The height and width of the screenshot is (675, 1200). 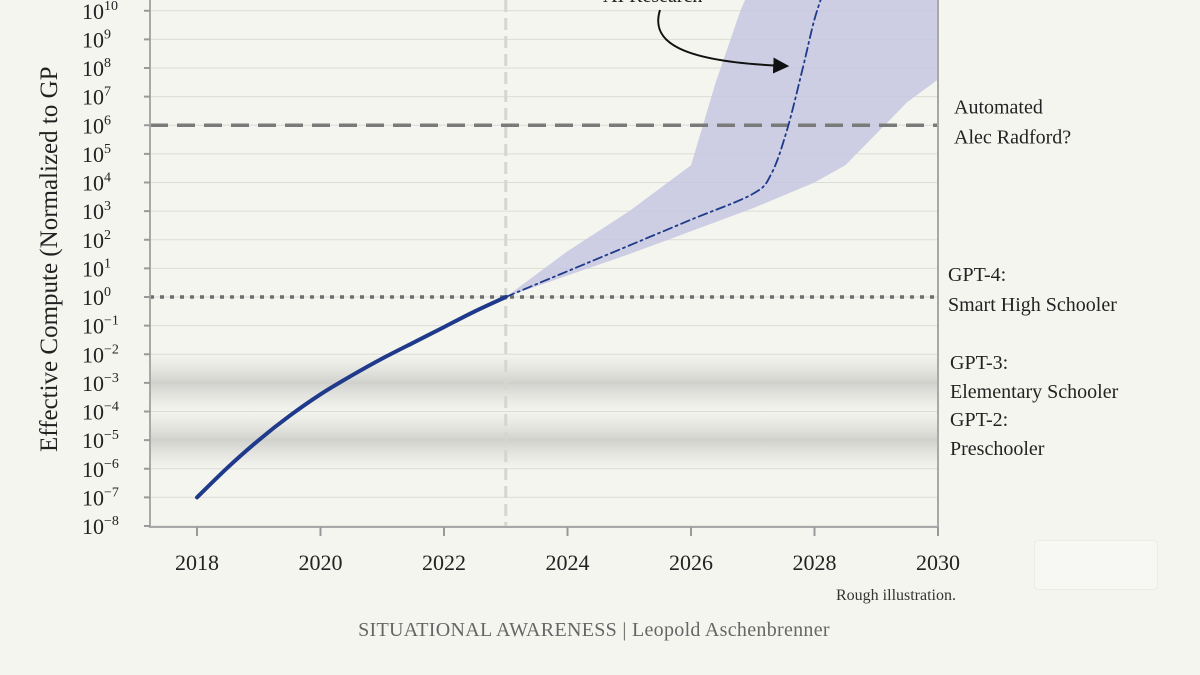 I want to click on level-label-1-1: Preschooler, so click(x=997, y=449).